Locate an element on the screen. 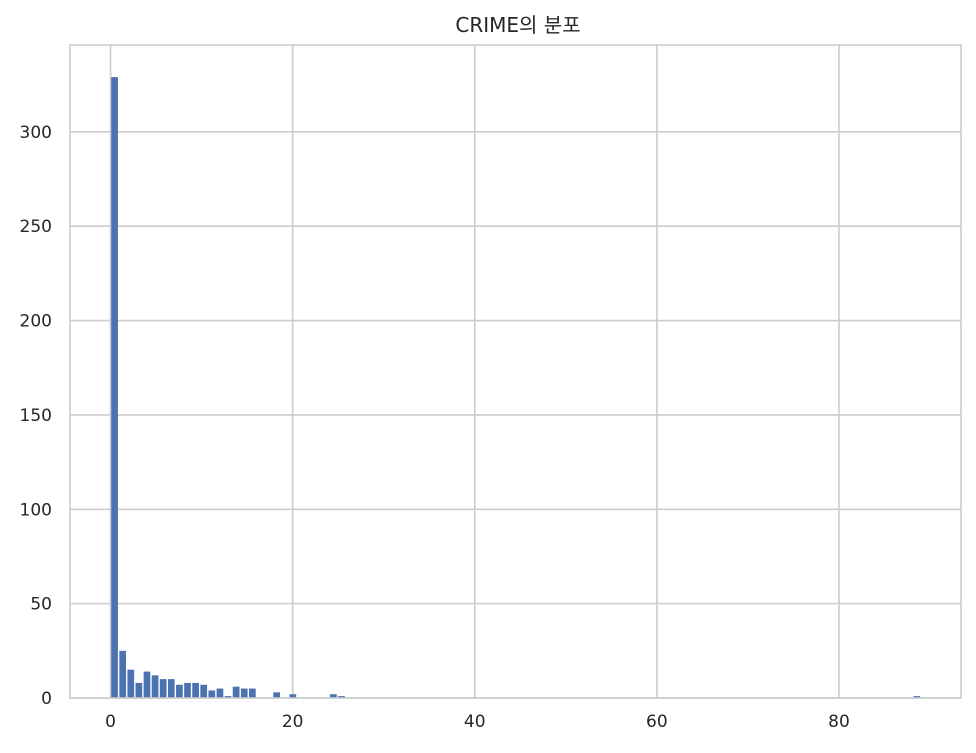 The height and width of the screenshot is (753, 976). x-axis-ticks: 0 20 40 60 80 is located at coordinates (477, 722).